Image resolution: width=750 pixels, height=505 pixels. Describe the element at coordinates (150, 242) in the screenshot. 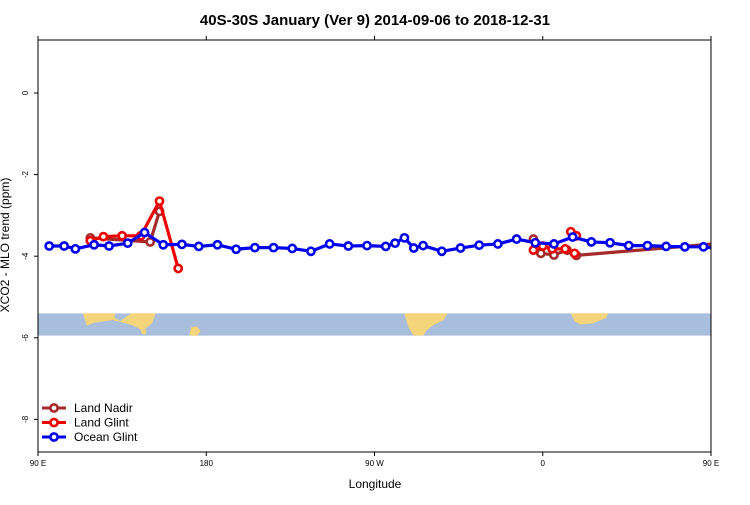

I see `data-point-land-nadir` at that location.